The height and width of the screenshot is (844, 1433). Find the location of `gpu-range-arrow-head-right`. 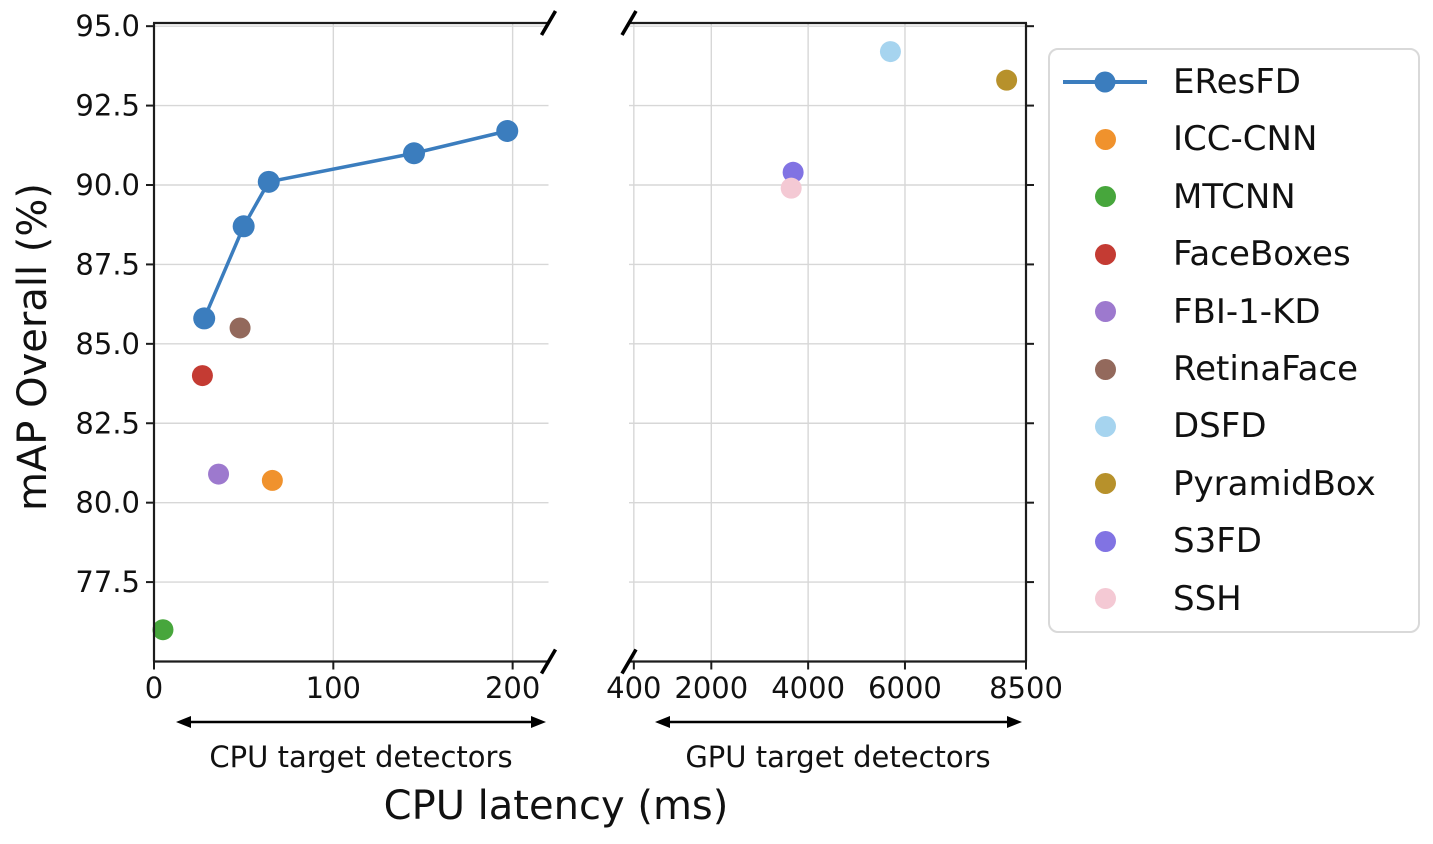

gpu-range-arrow-head-right is located at coordinates (1014, 722).